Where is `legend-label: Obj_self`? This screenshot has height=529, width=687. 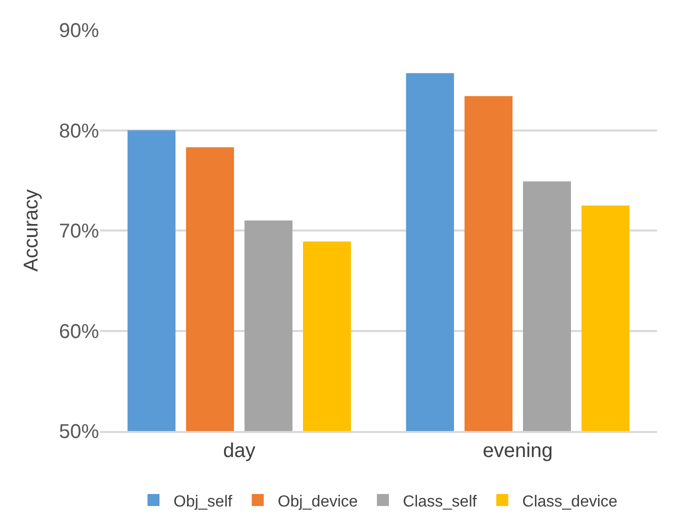
legend-label: Obj_self is located at coordinates (203, 501).